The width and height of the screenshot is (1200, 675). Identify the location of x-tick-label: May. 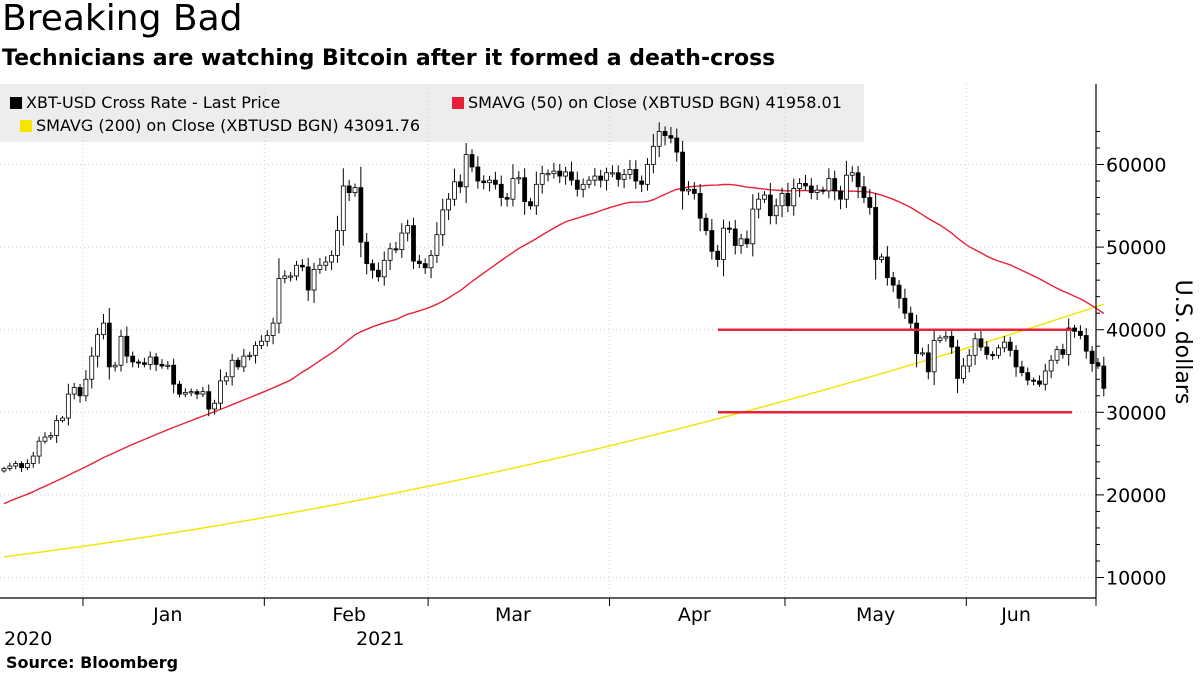
(875, 615).